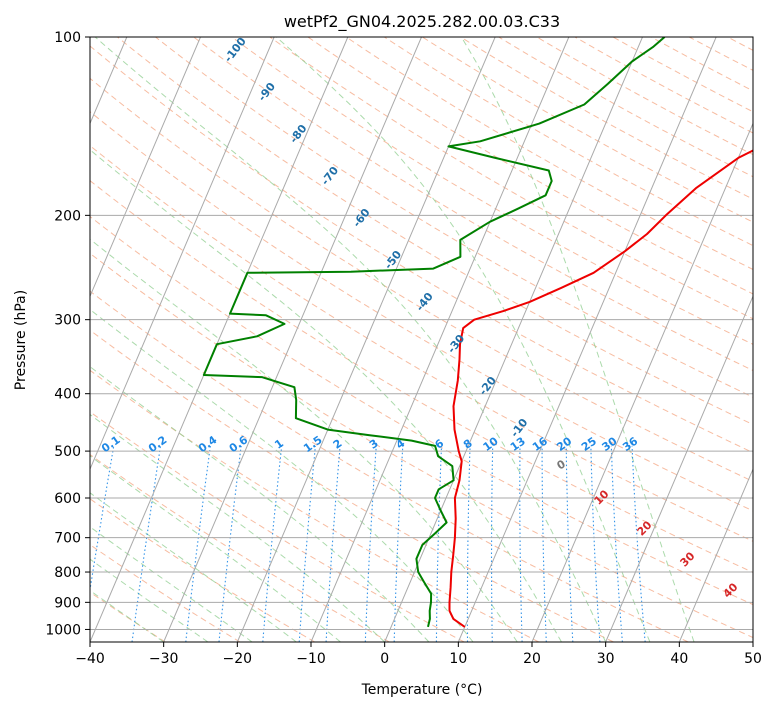 The height and width of the screenshot is (708, 775). Describe the element at coordinates (164, 659) in the screenshot. I see `x-tick-label: −30` at that location.